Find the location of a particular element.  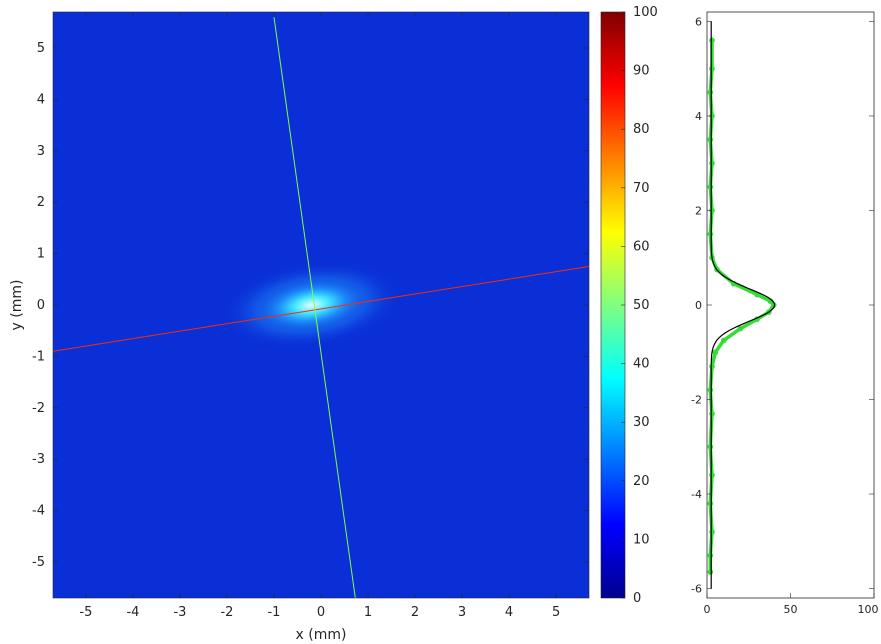

profile-y-tick-label: 2 is located at coordinates (698, 210).